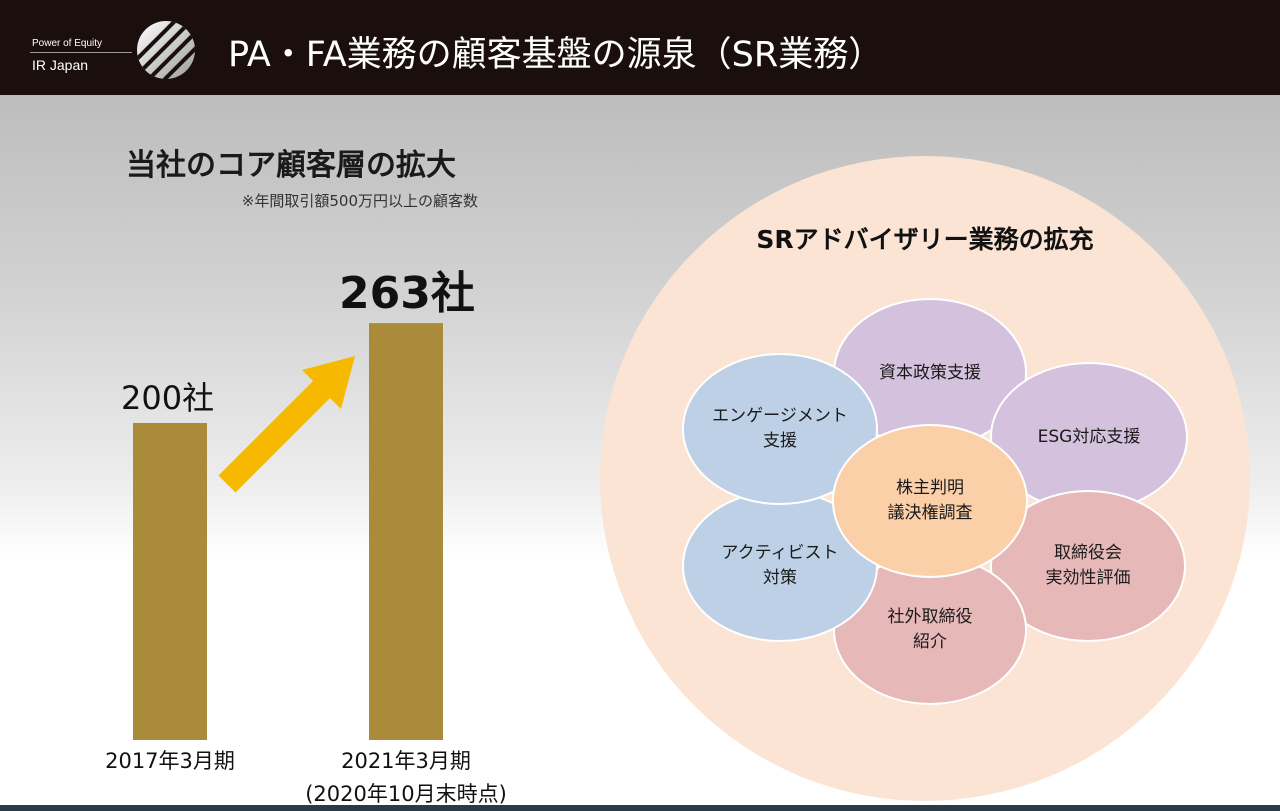 The width and height of the screenshot is (1280, 811). I want to click on petal-activist-defense-label: アクティビスト 対策, so click(780, 565).